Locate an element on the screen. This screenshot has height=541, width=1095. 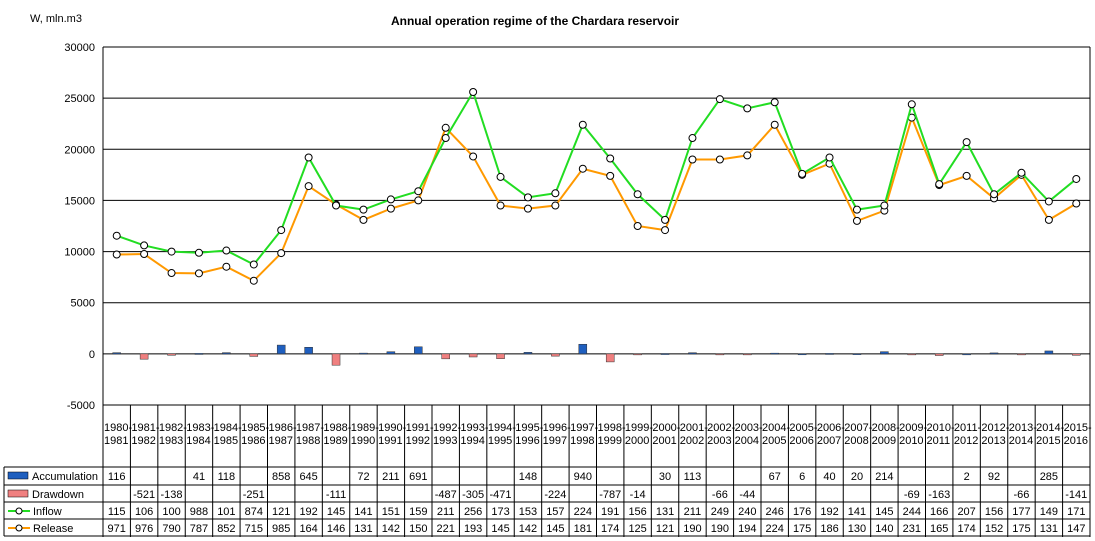
legend-label-inflow: Inflow is located at coordinates (47, 512).